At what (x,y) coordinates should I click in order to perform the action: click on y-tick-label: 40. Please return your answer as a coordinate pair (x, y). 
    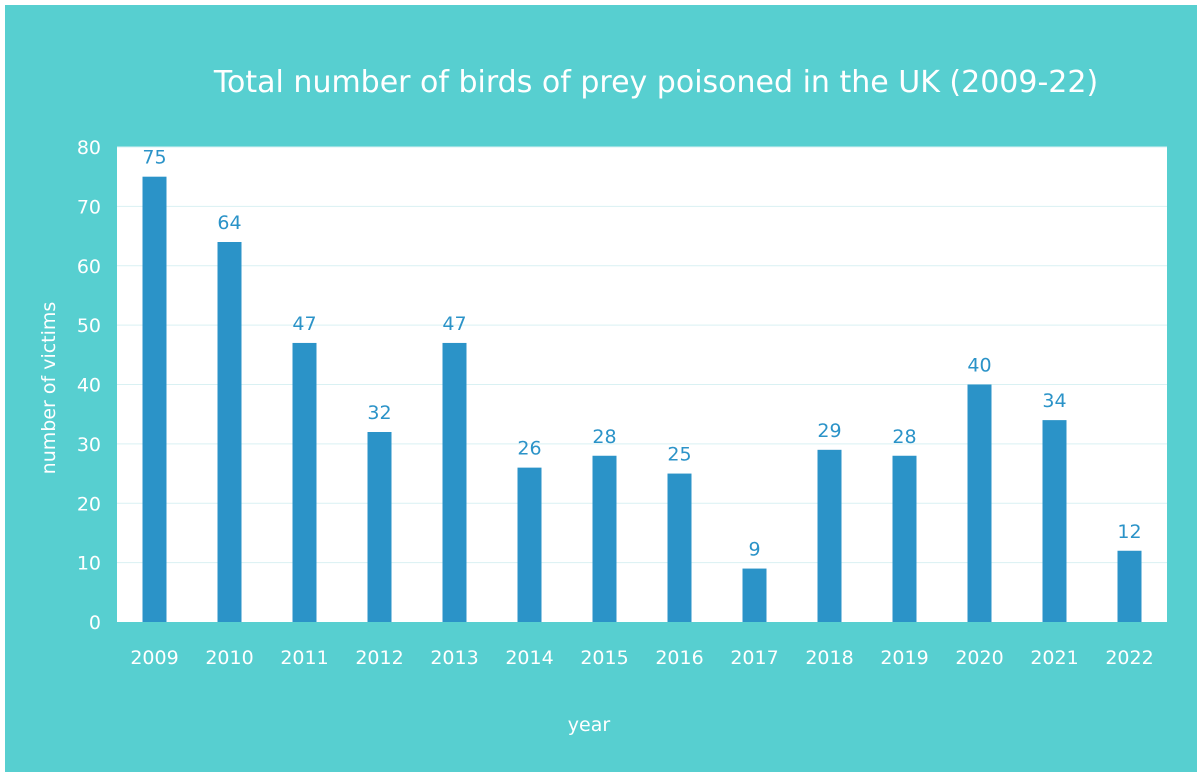
    Looking at the image, I should click on (89, 386).